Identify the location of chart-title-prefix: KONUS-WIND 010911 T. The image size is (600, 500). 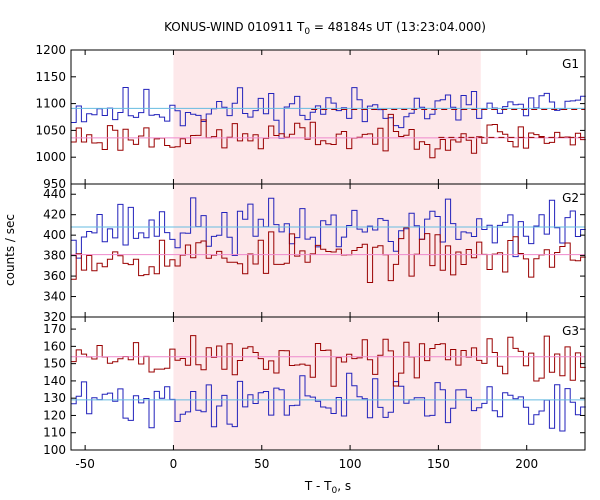
(234, 27).